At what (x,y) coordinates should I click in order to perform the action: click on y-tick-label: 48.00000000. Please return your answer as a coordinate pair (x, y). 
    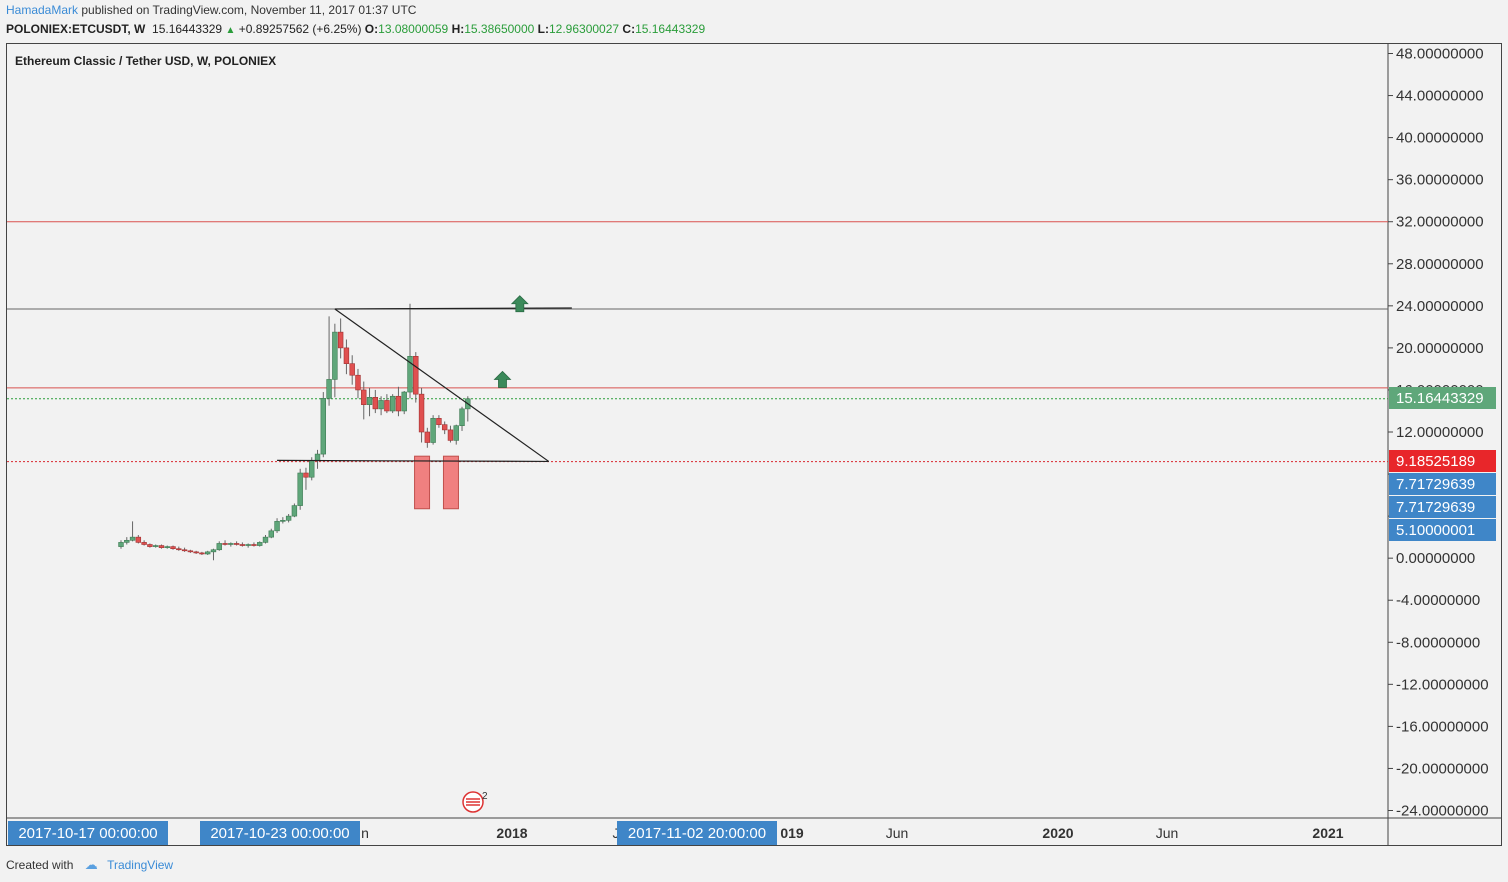
    Looking at the image, I should click on (1440, 54).